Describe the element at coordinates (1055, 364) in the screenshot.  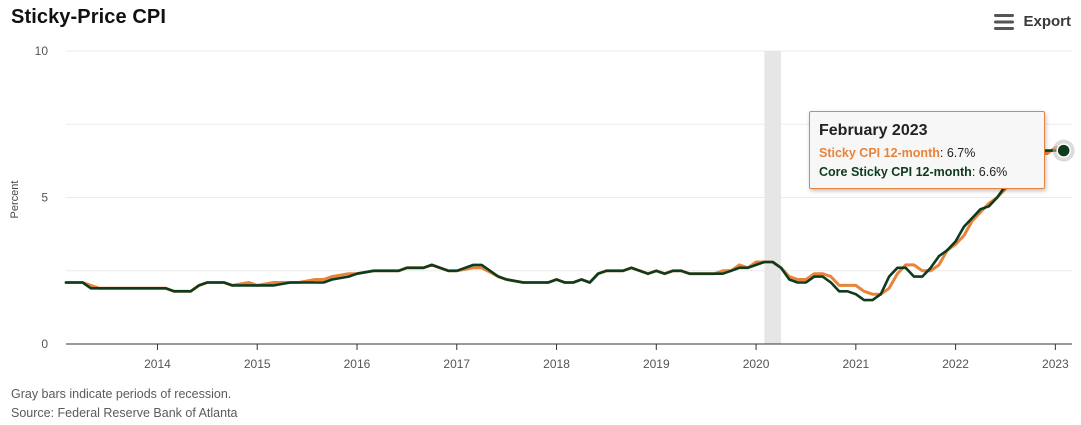
I see `x-tick-label: 2023` at that location.